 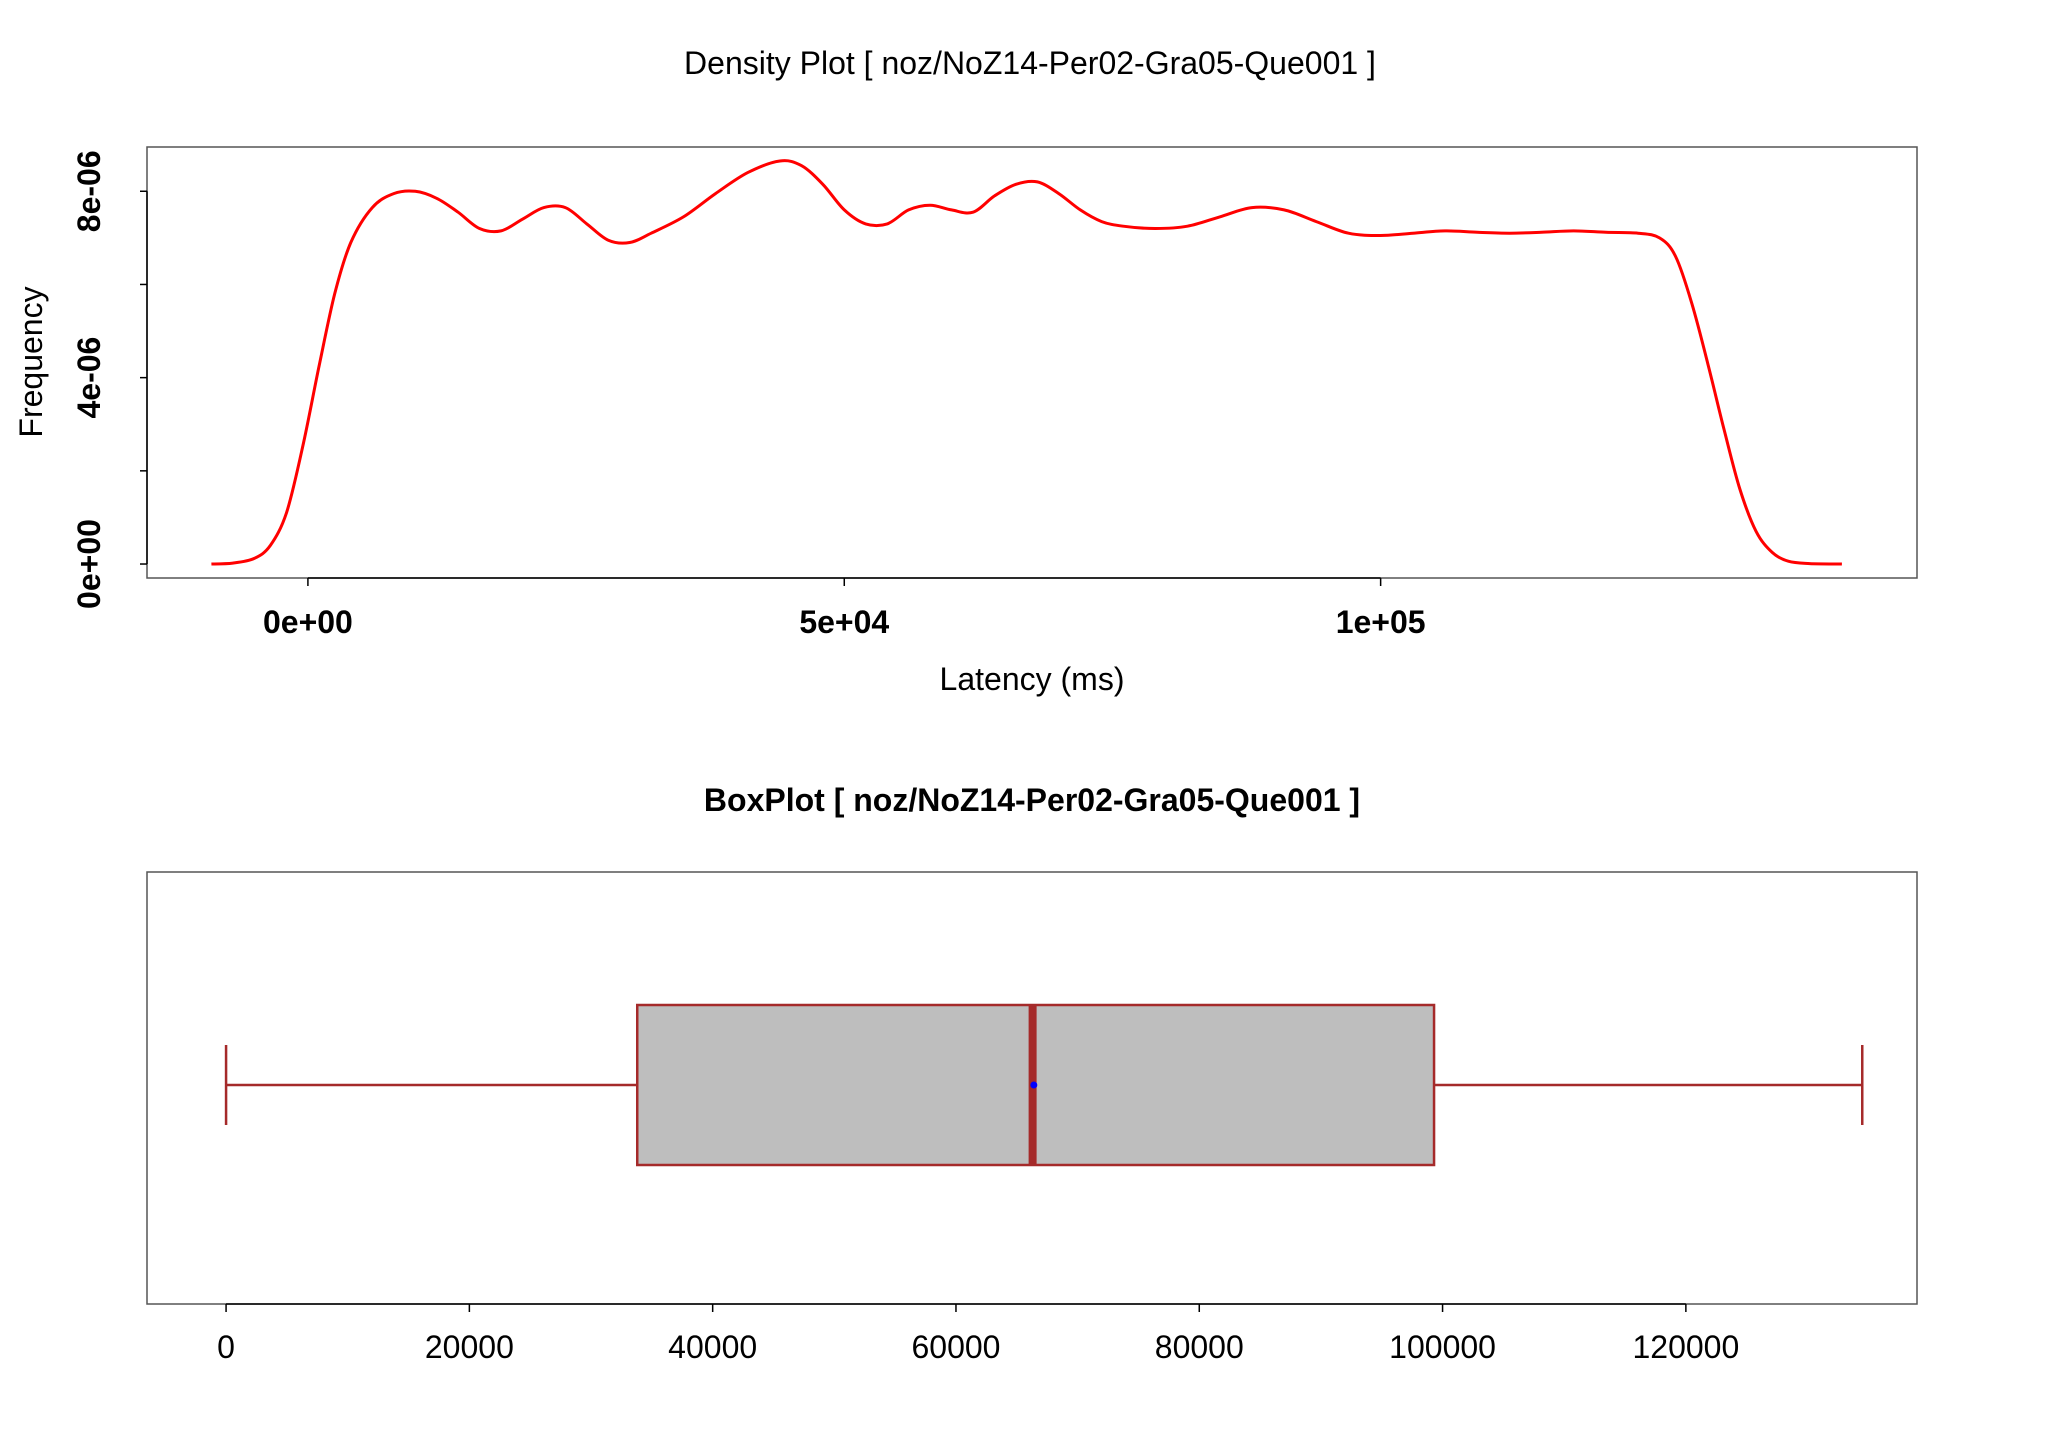 I want to click on density-x-axis: 0e+00 5e+04 1e+05, so click(x=844, y=608).